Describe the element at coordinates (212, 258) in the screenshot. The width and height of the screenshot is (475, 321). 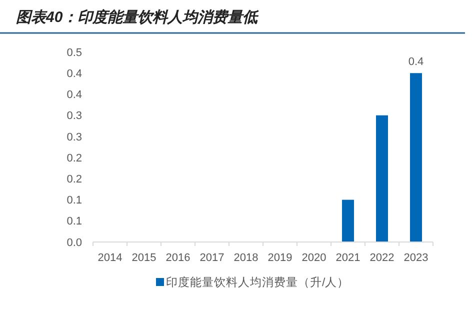
I see `x-tick-label: 2017` at that location.